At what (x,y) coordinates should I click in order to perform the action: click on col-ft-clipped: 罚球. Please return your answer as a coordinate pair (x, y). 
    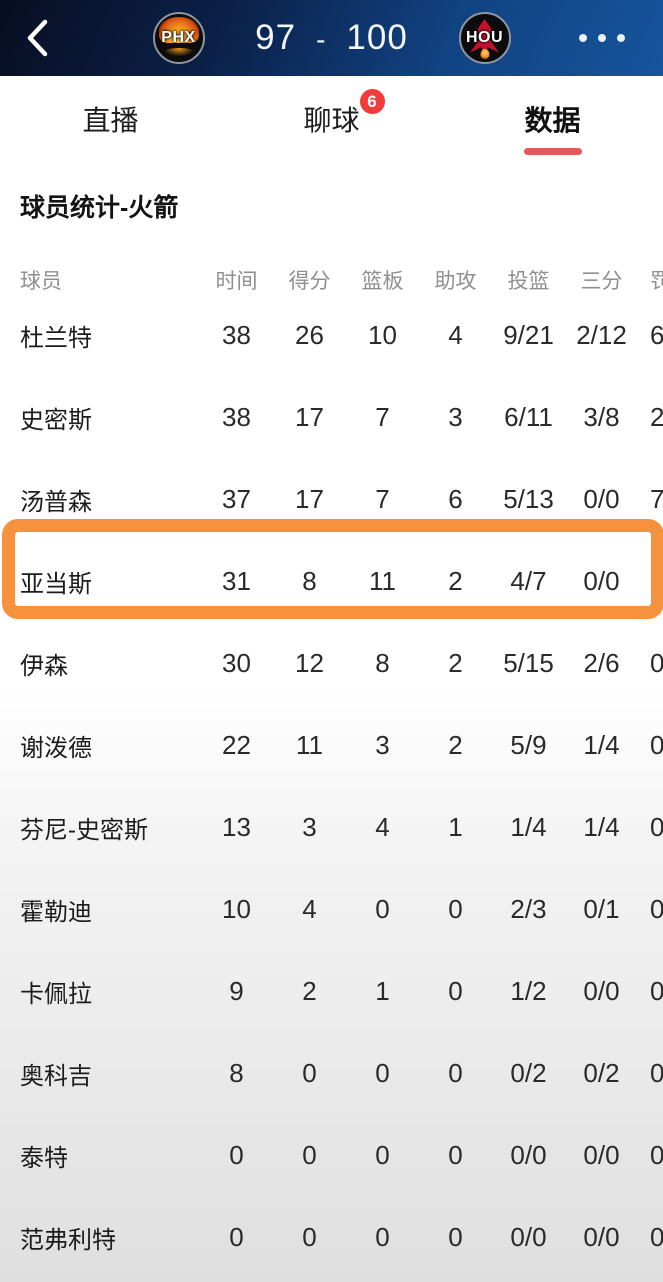
    Looking at the image, I should click on (656, 281).